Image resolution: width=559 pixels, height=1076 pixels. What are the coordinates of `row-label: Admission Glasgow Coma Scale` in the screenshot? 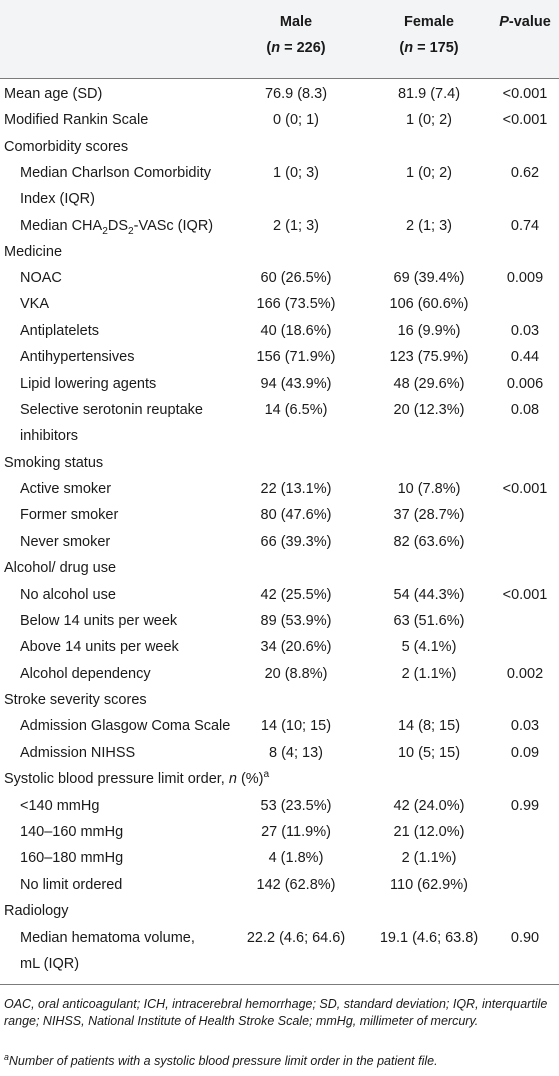 It's located at (125, 726).